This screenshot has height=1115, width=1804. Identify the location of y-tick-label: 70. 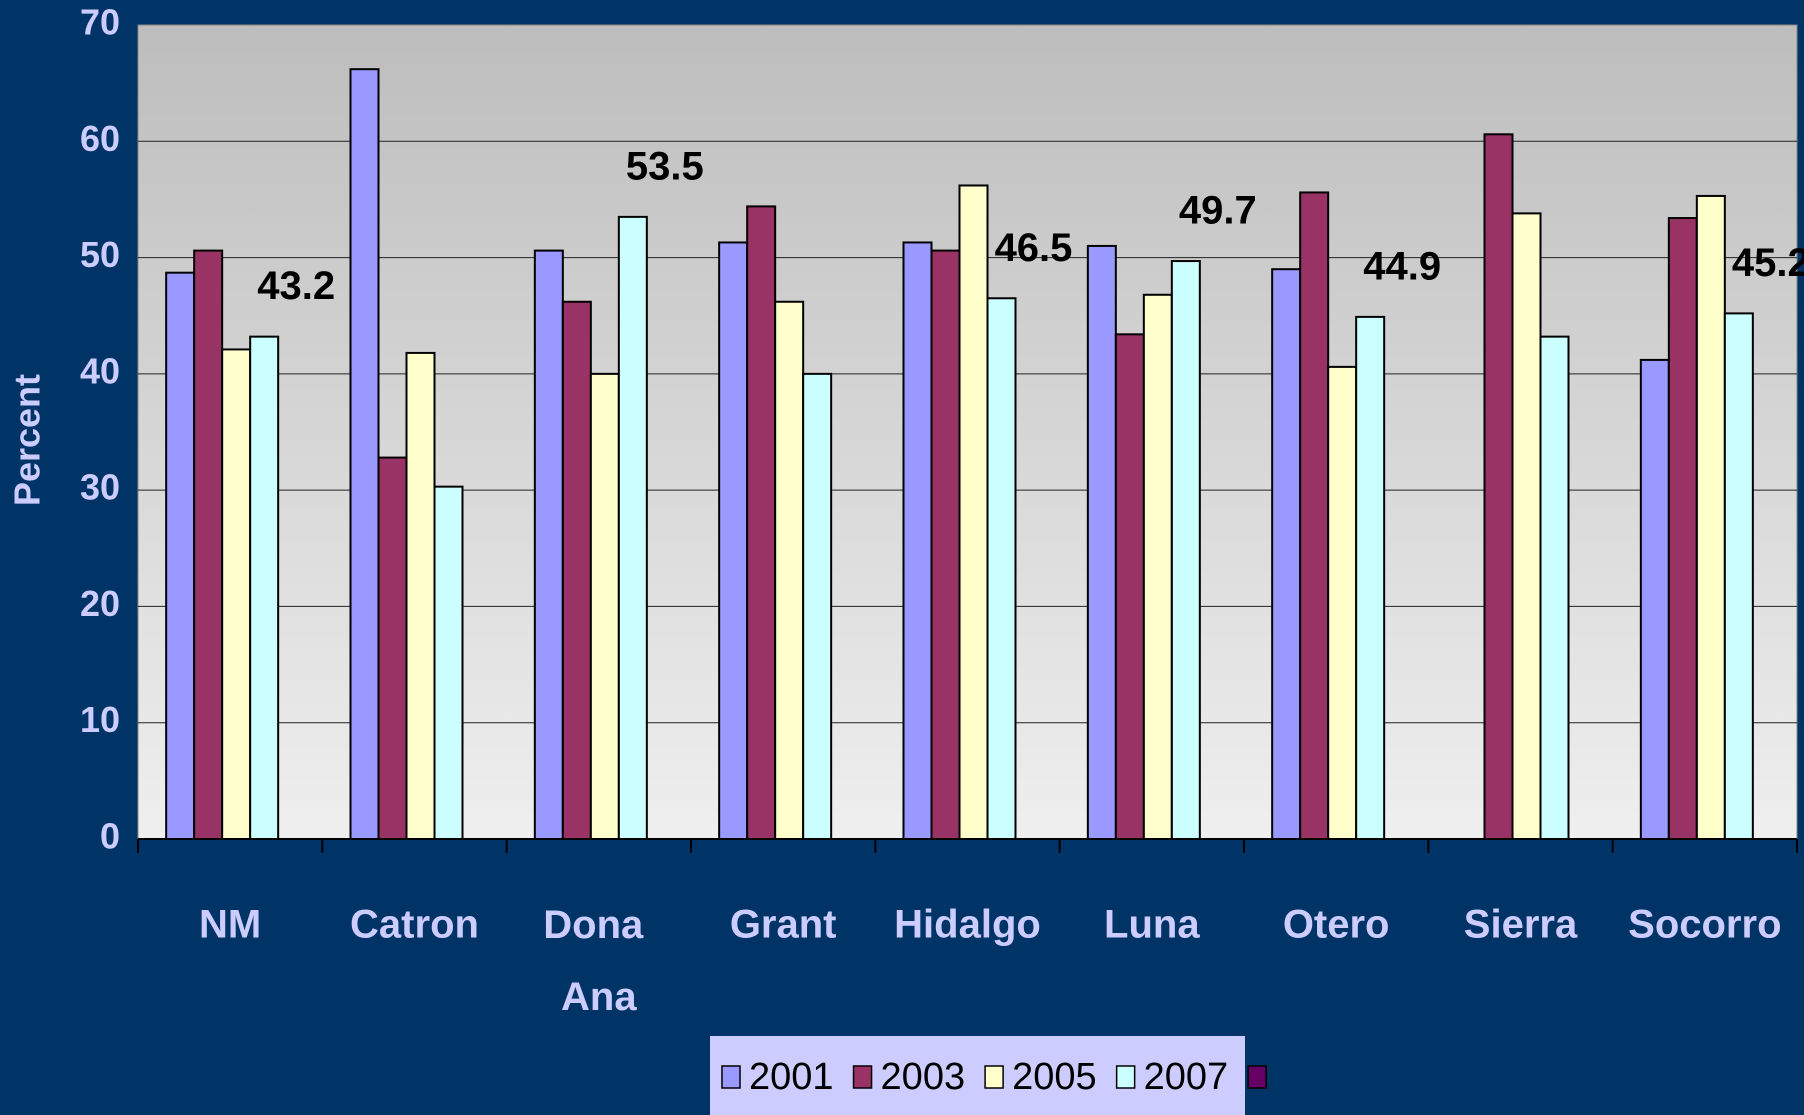
(100, 22).